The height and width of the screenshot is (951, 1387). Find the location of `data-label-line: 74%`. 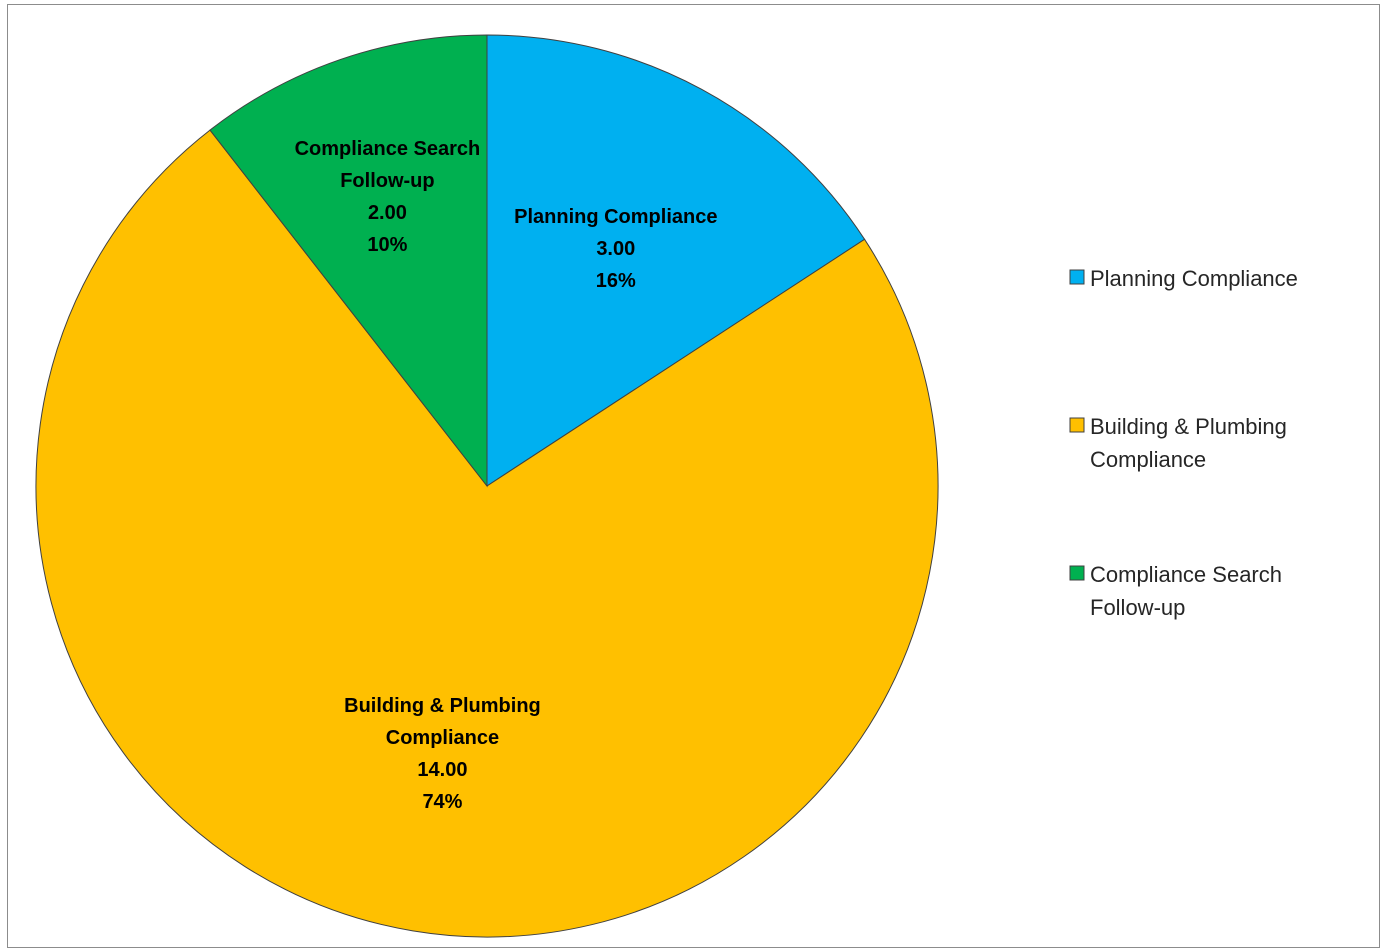

data-label-line: 74% is located at coordinates (442, 802).